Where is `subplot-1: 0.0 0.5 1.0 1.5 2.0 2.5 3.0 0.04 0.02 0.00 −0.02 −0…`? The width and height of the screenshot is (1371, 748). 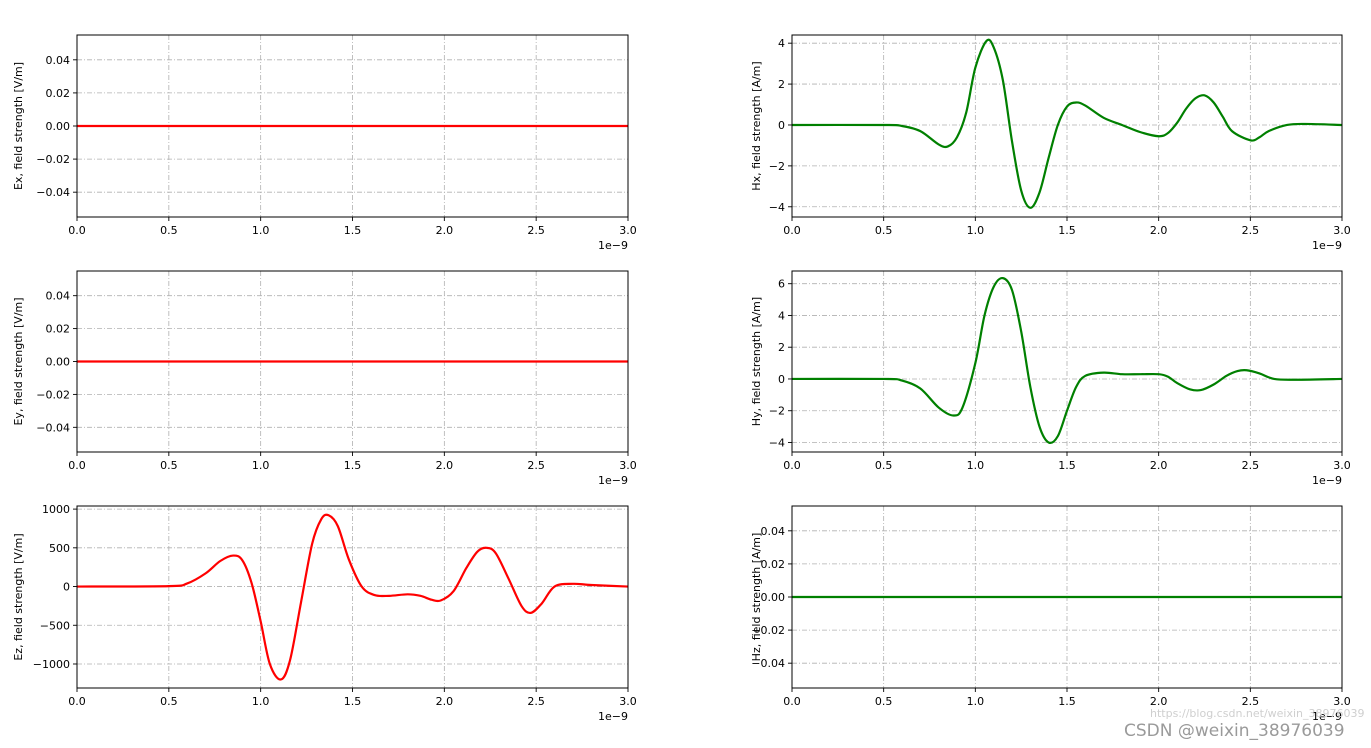
subplot-1: 0.0 0.5 1.0 1.5 2.0 2.5 3.0 0.04 0.02 0.00 −0.02 −0… is located at coordinates (324, 143).